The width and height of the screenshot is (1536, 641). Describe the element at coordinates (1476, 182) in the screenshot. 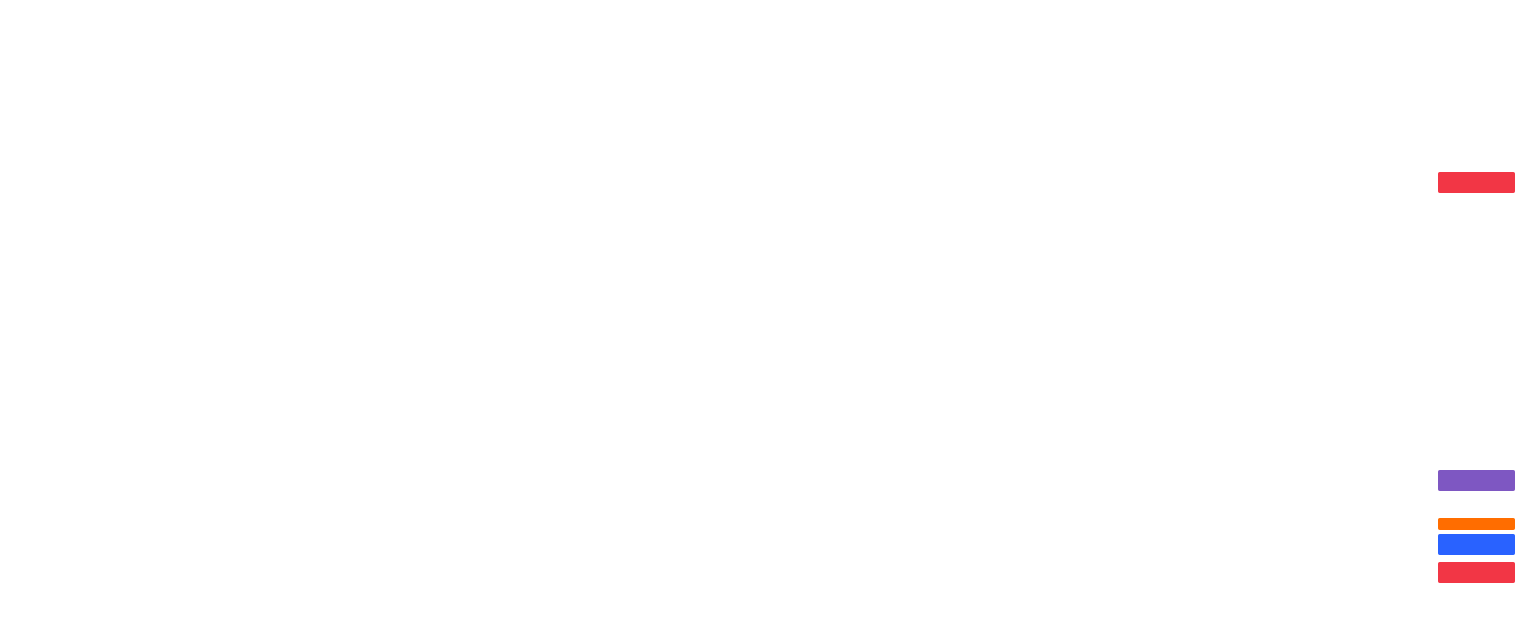

I see `price-badge` at that location.